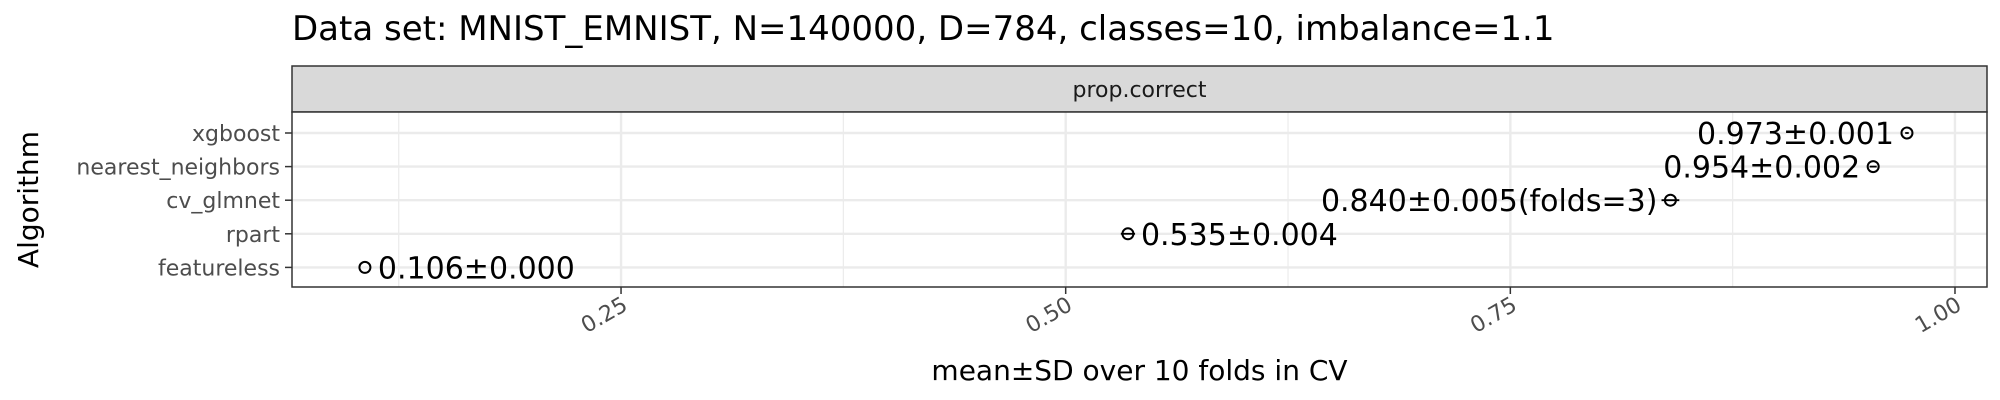 The width and height of the screenshot is (2000, 400). I want to click on x-tick-label: 1.00, so click(1938, 316).